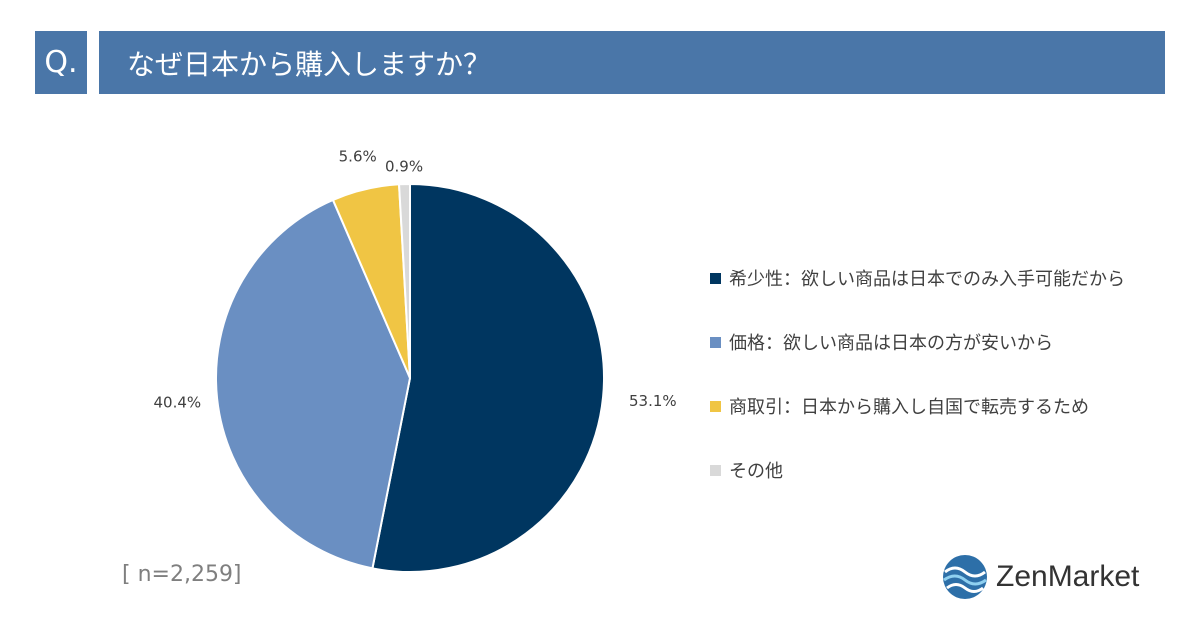 The height and width of the screenshot is (630, 1200). What do you see at coordinates (488, 377) in the screenshot?
I see `pie-slice-scarcity` at bounding box center [488, 377].